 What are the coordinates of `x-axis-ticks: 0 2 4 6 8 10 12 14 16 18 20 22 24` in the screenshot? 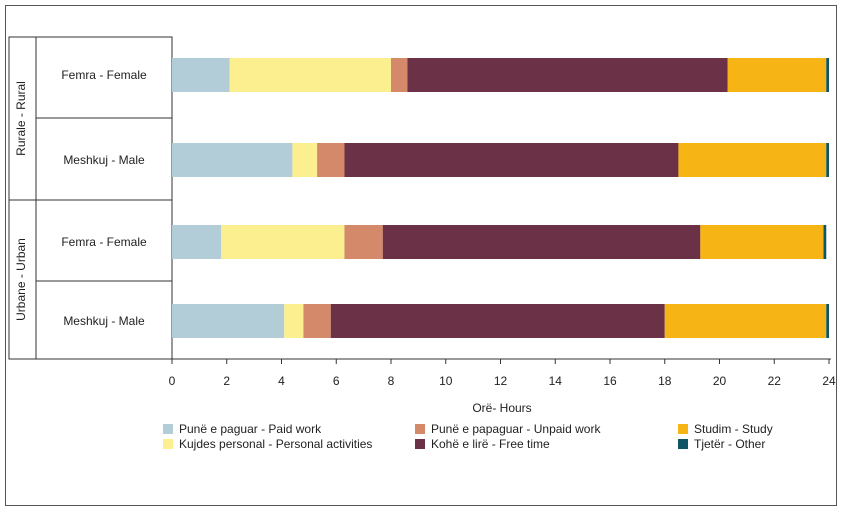 It's located at (502, 373).